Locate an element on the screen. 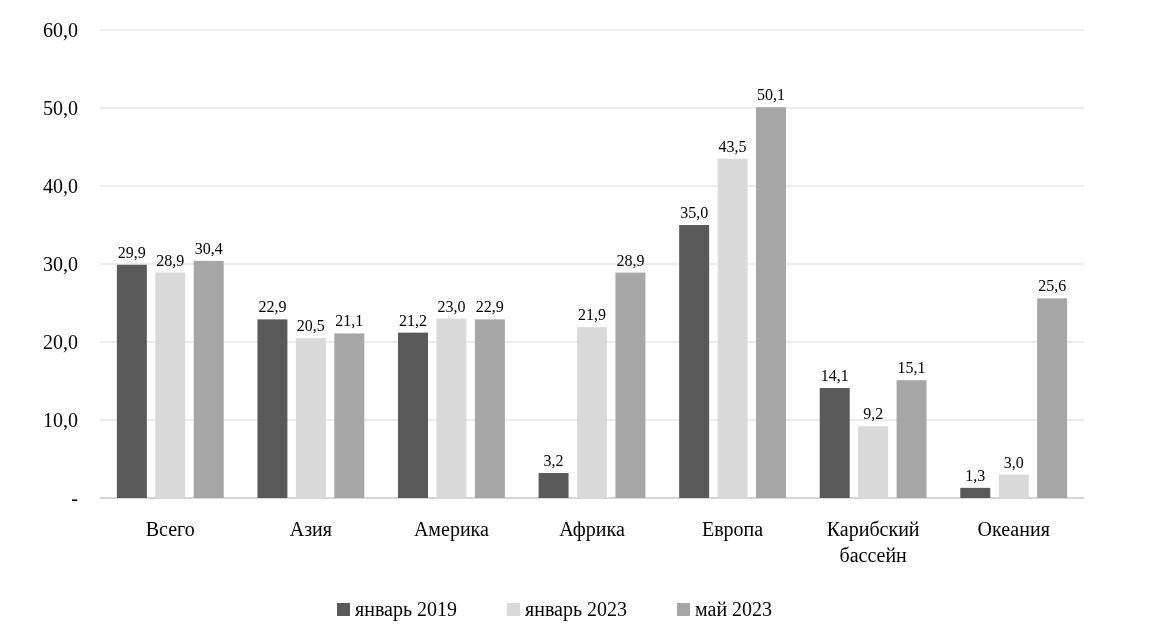 The image size is (1176, 638). legend-label: январь 2023 is located at coordinates (576, 609).